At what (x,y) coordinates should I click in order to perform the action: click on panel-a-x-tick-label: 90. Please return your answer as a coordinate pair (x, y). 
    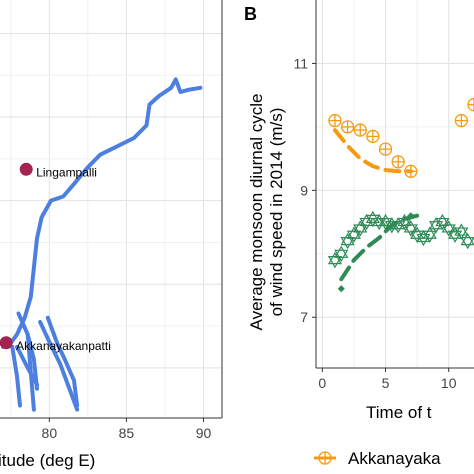
    Looking at the image, I should click on (204, 433).